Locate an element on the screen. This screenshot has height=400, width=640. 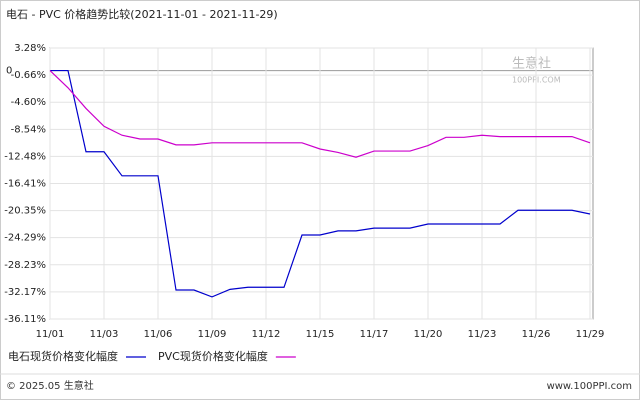
x-tick-label: 11/06 is located at coordinates (158, 334).